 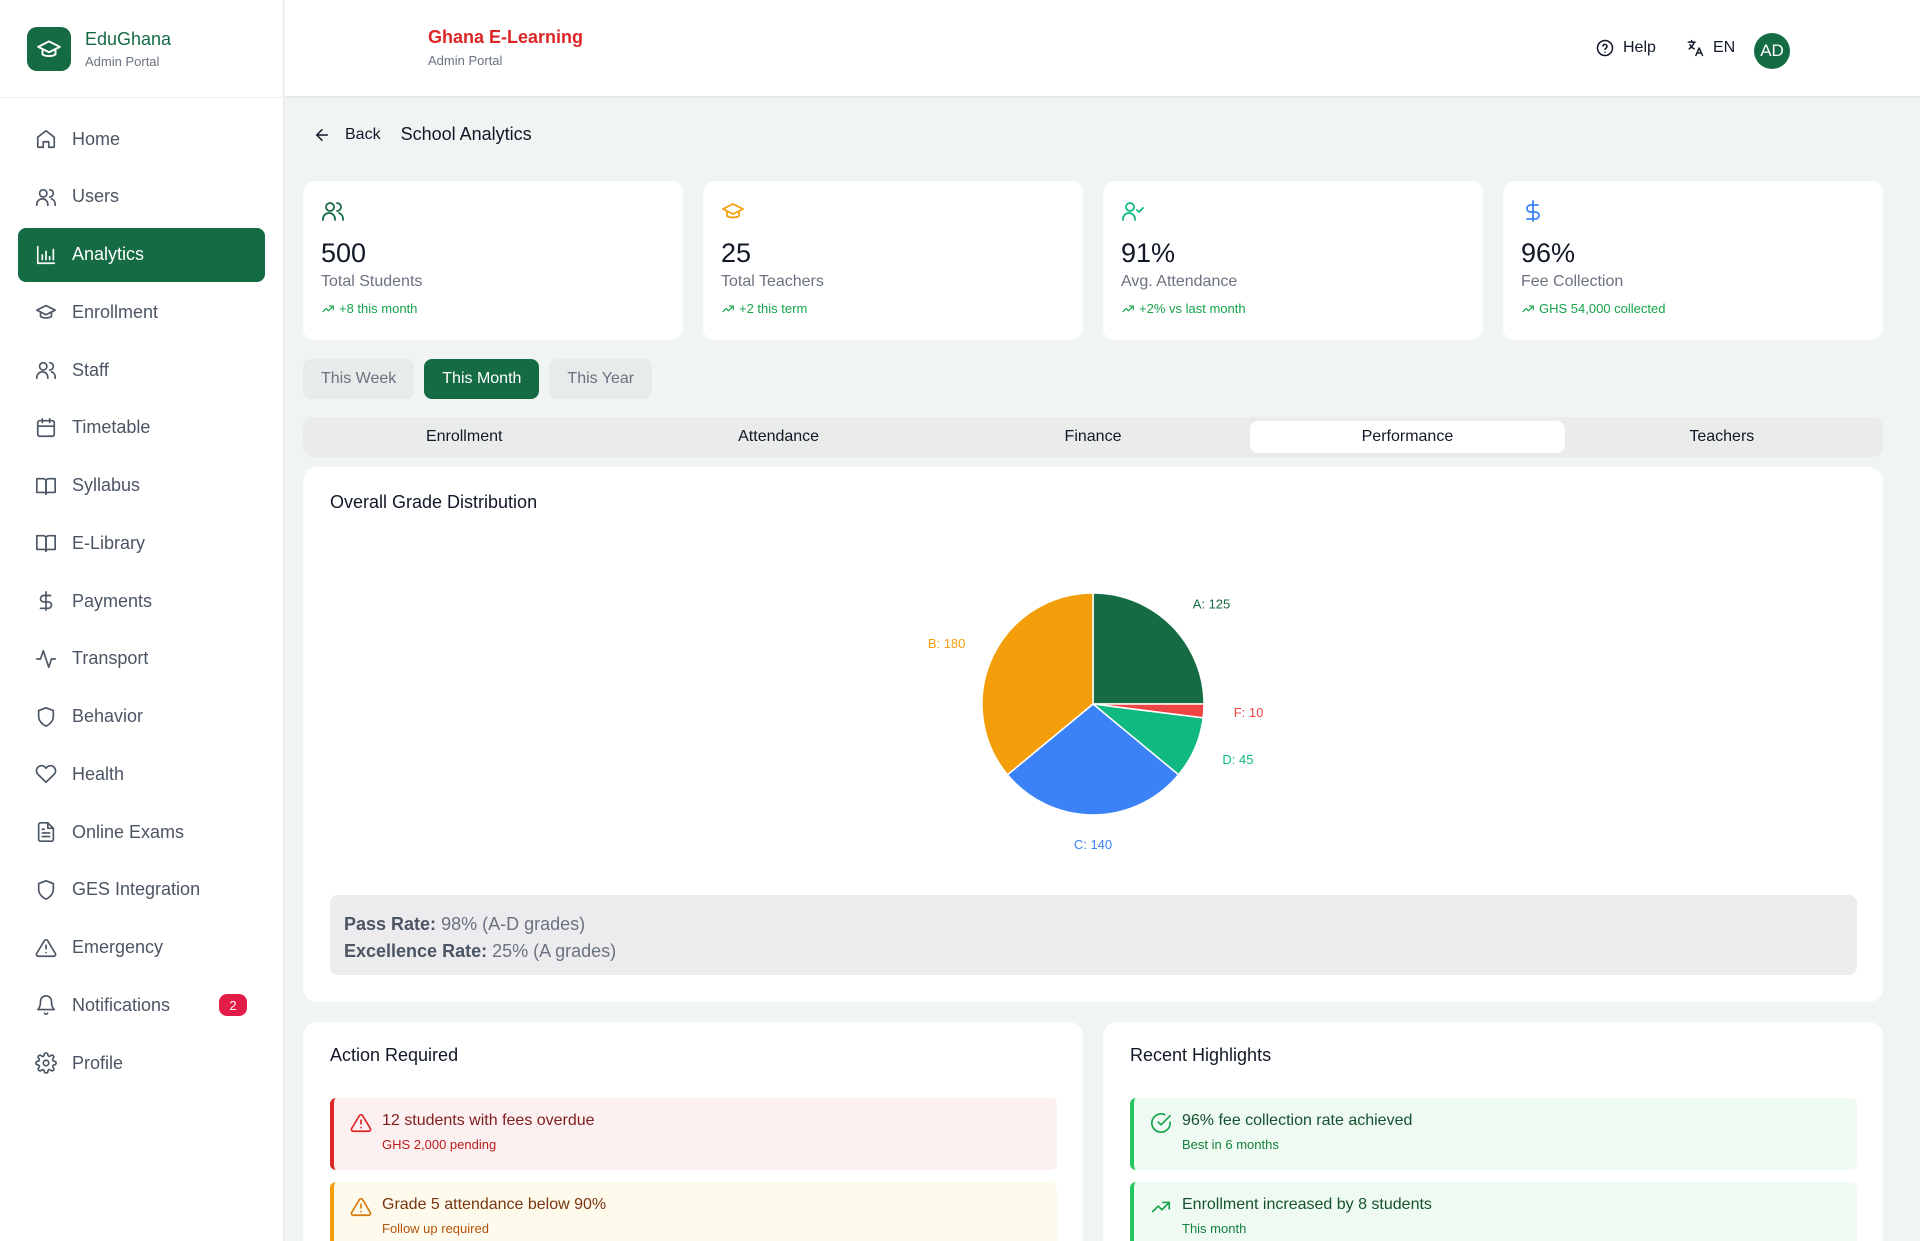 I want to click on sidebar-item-label: Enrollment, so click(x=115, y=311).